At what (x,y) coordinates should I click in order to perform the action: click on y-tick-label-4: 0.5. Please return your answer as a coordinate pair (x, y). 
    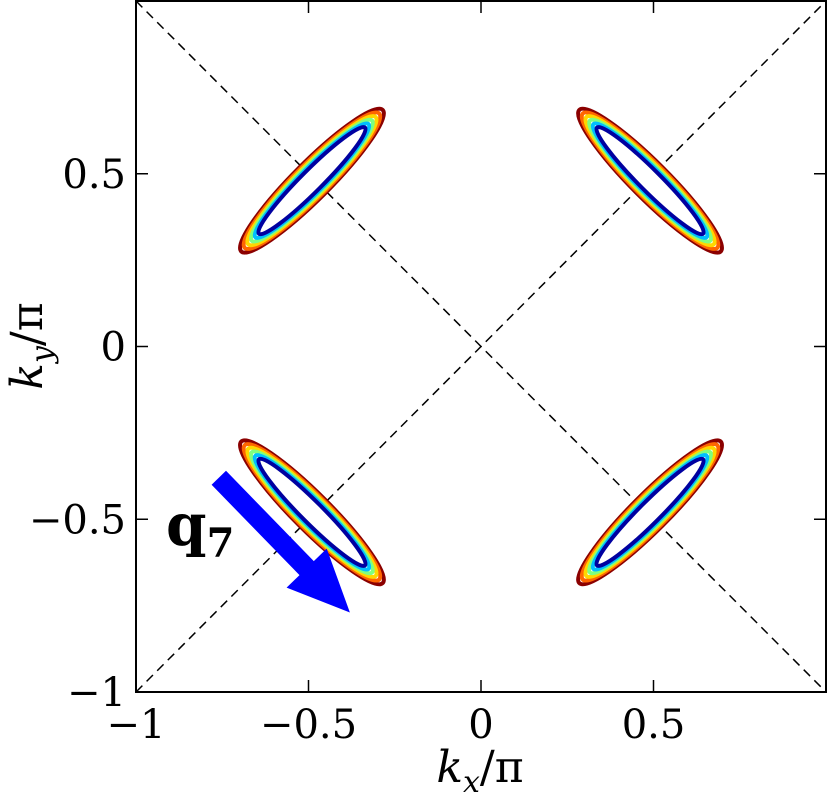
    Looking at the image, I should click on (94, 175).